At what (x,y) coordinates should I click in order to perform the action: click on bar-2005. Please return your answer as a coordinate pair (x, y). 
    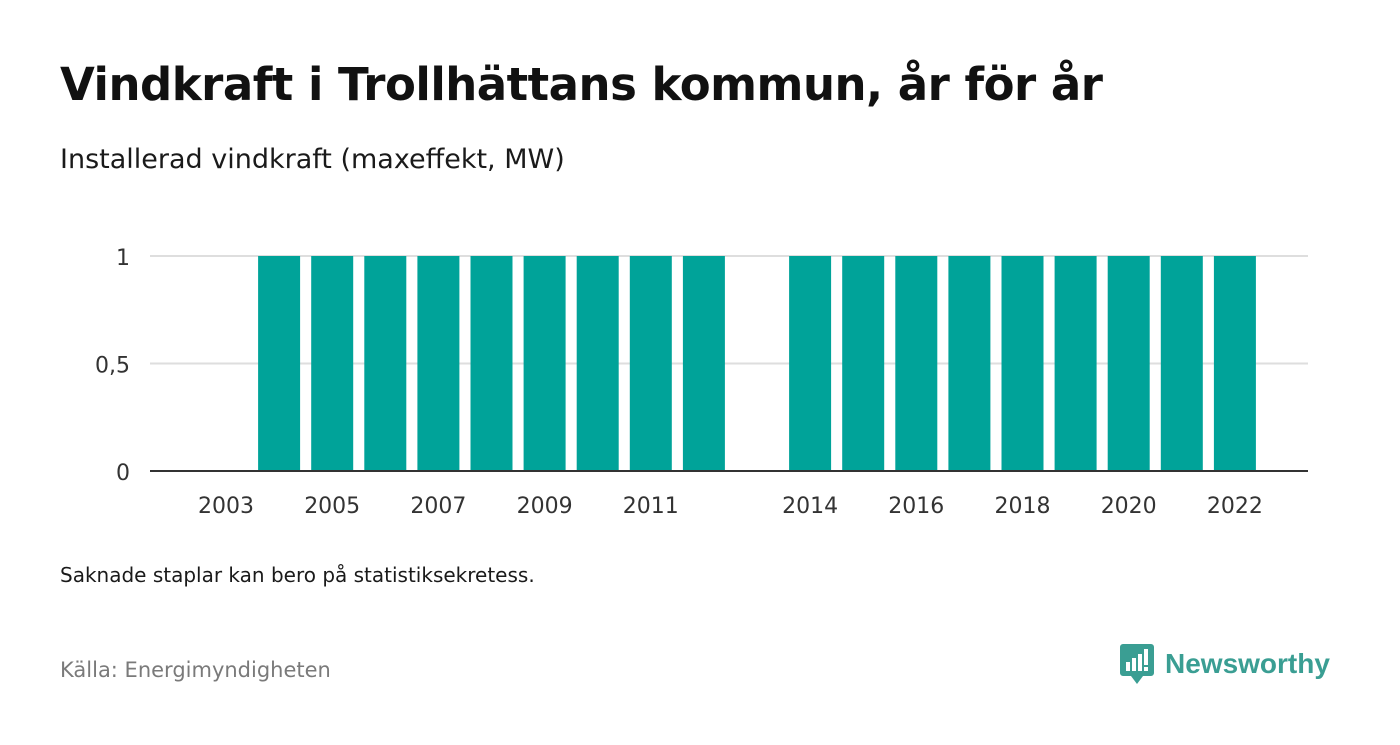
    Looking at the image, I should click on (332, 363).